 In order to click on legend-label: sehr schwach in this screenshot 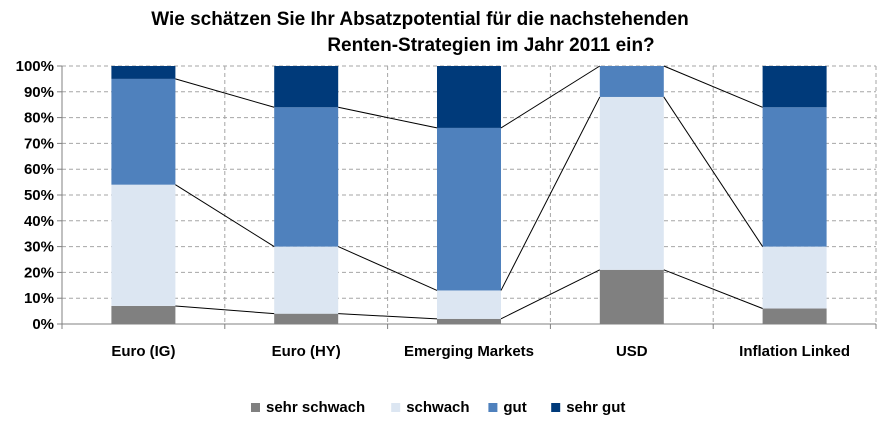, I will do `click(315, 407)`.